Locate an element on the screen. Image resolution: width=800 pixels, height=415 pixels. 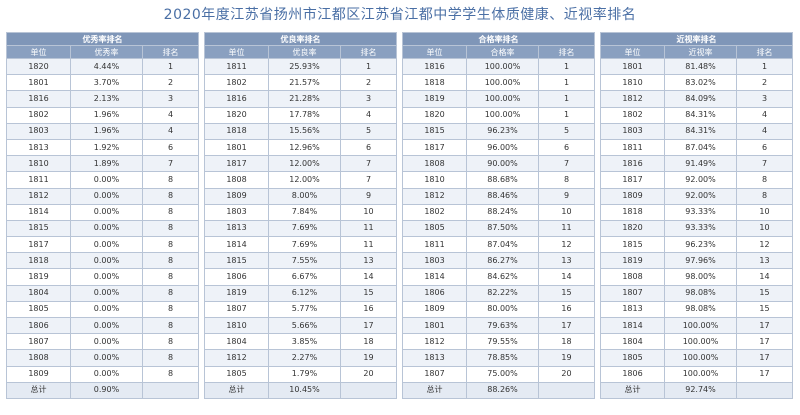
table-cell: 1801 is located at coordinates (434, 325).